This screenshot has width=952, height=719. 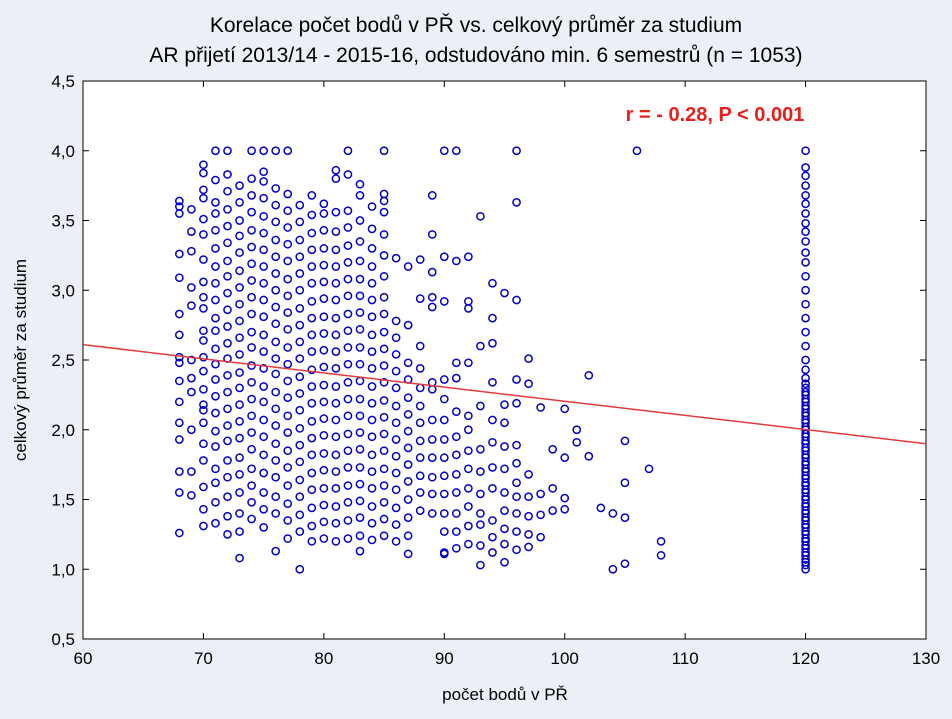 What do you see at coordinates (63, 81) in the screenshot?
I see `y-tick-label: 4,5` at bounding box center [63, 81].